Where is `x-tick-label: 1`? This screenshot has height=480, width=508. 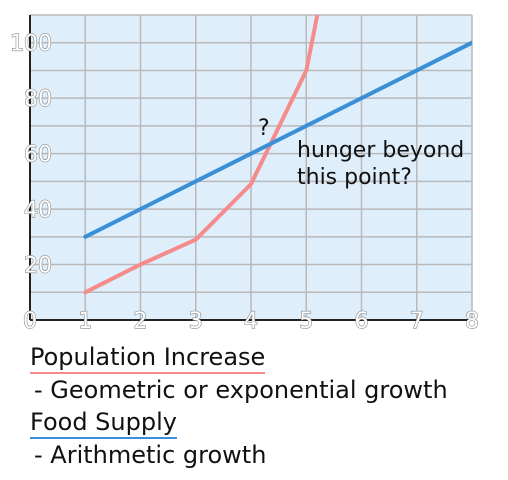 x-tick-label: 1 is located at coordinates (85, 321).